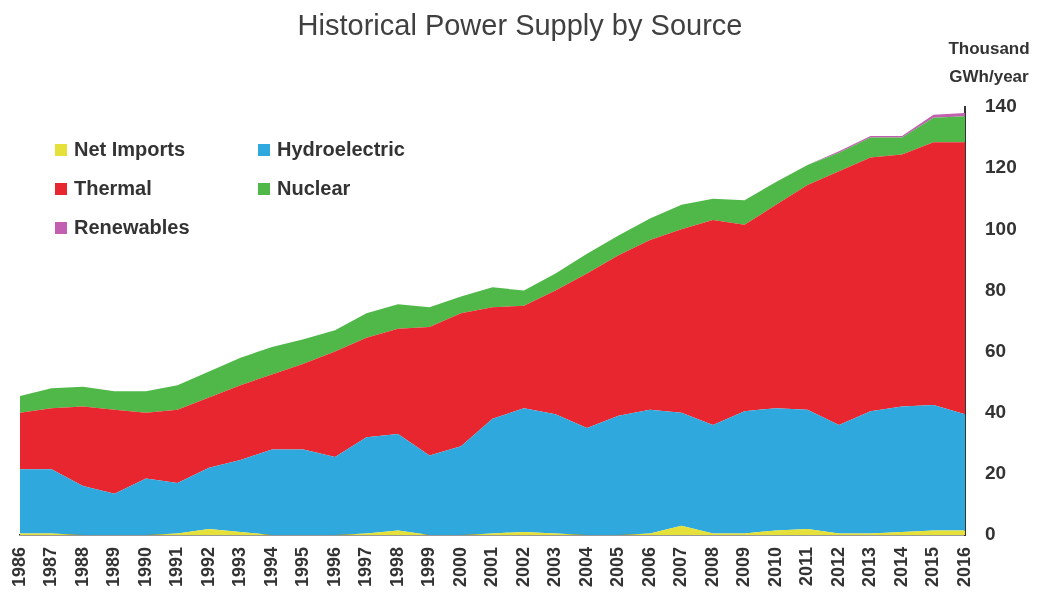  I want to click on x-tick-label: 1995, so click(302, 567).